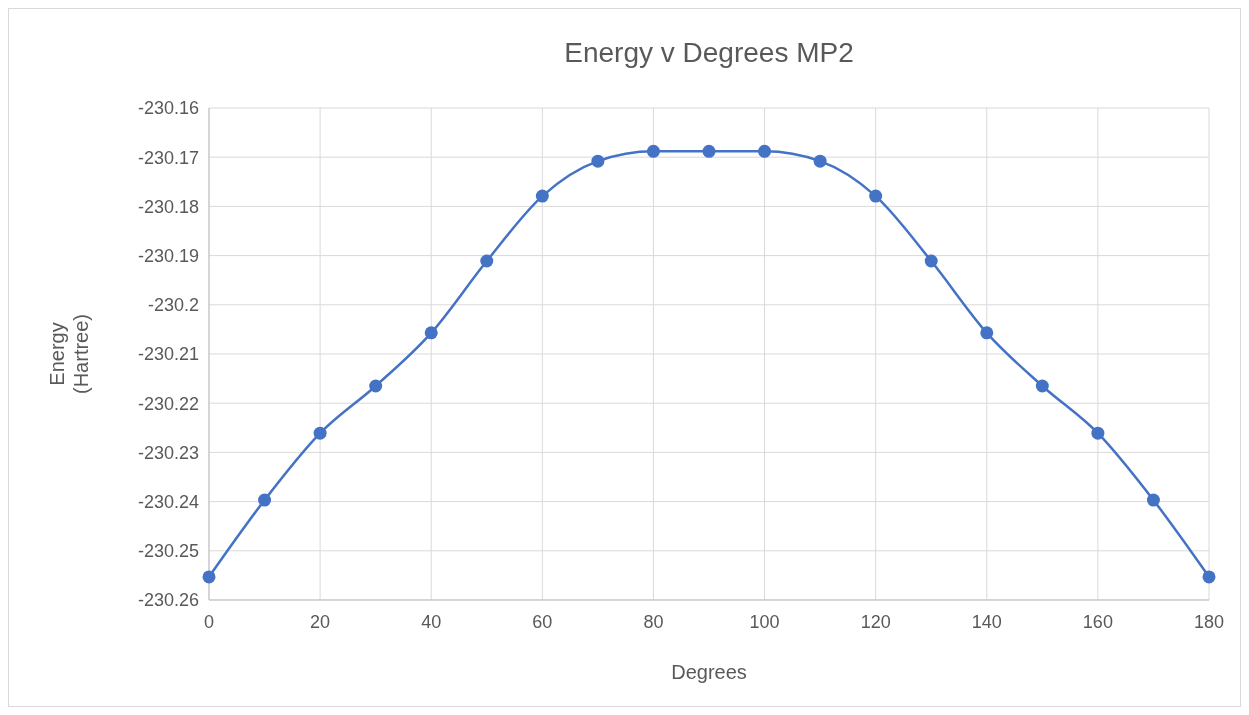  What do you see at coordinates (764, 622) in the screenshot?
I see `x-tick-label: 100` at bounding box center [764, 622].